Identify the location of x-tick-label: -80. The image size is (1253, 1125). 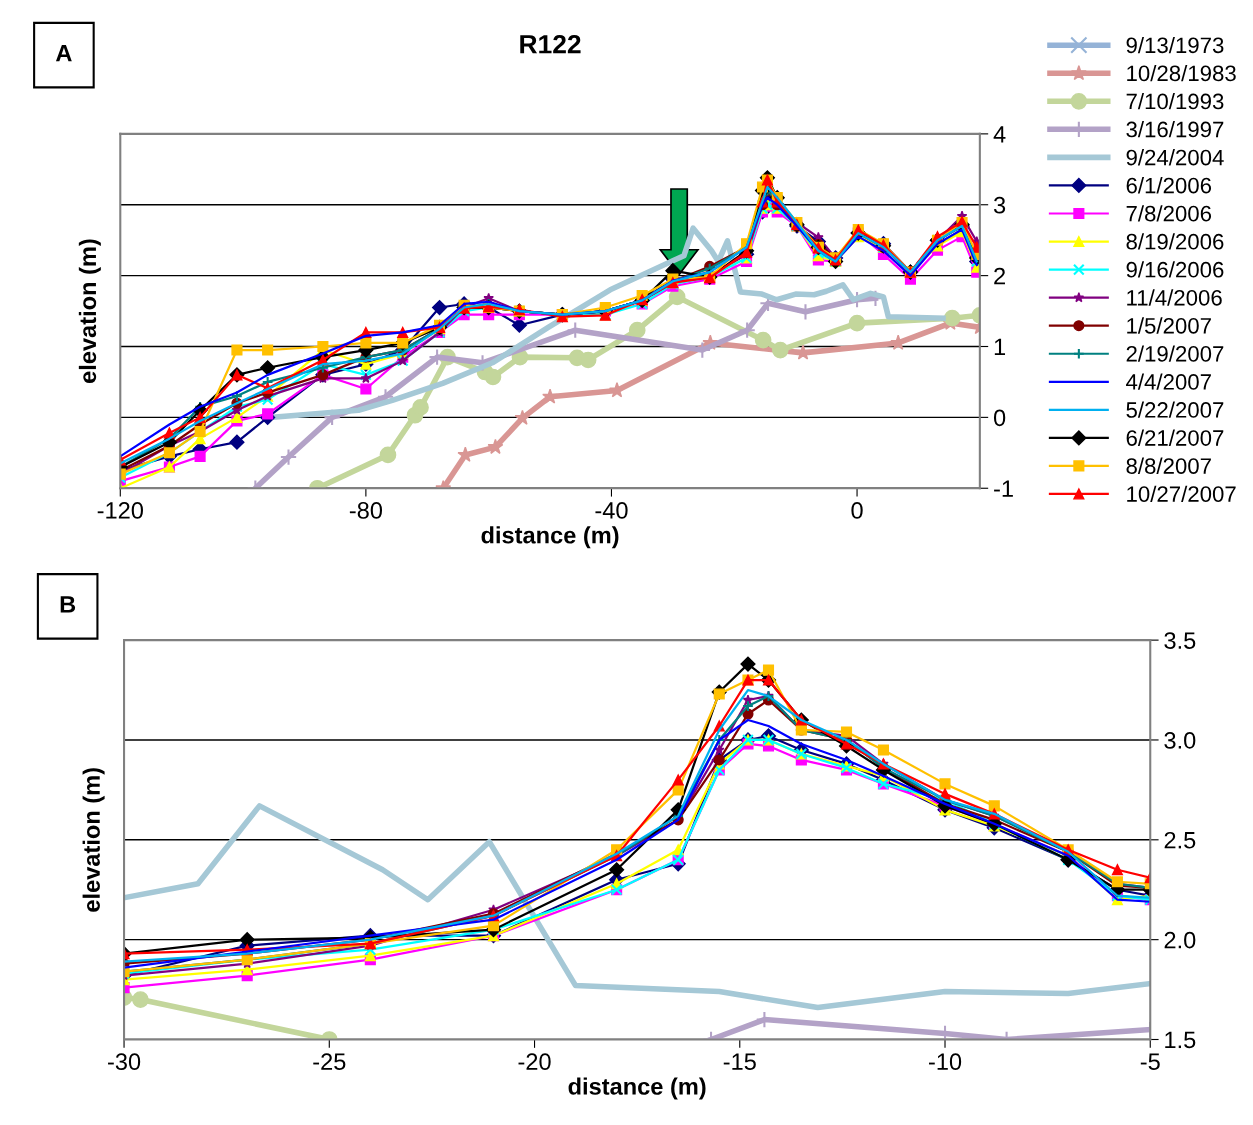
(366, 510).